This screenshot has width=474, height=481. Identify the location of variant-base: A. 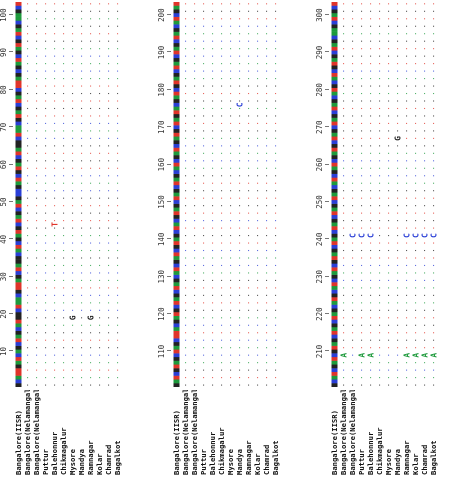
(407, 355).